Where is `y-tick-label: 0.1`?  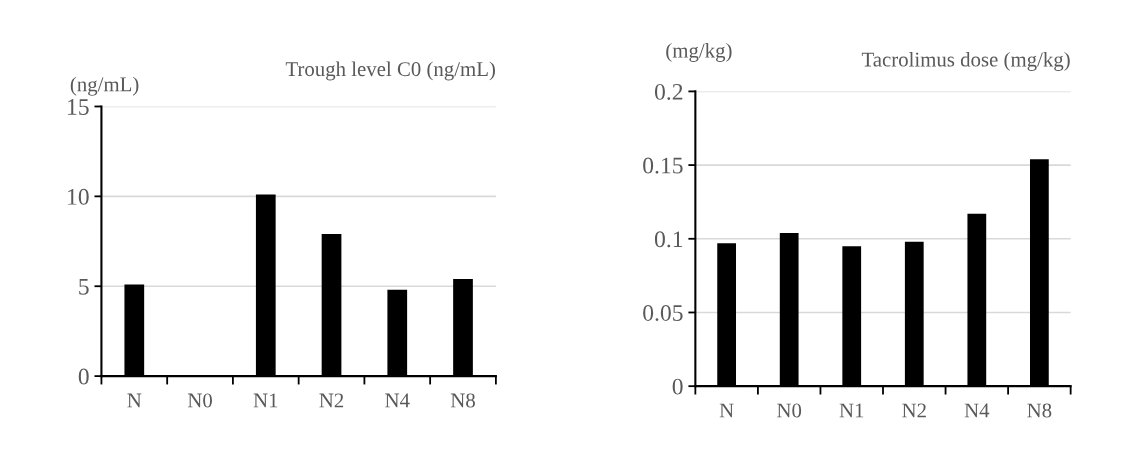
y-tick-label: 0.1 is located at coordinates (668, 239).